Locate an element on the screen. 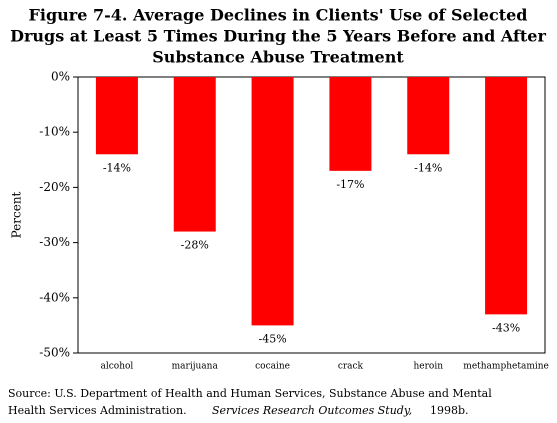 The height and width of the screenshot is (423, 557). y-axis-label: Percent is located at coordinates (17, 214).